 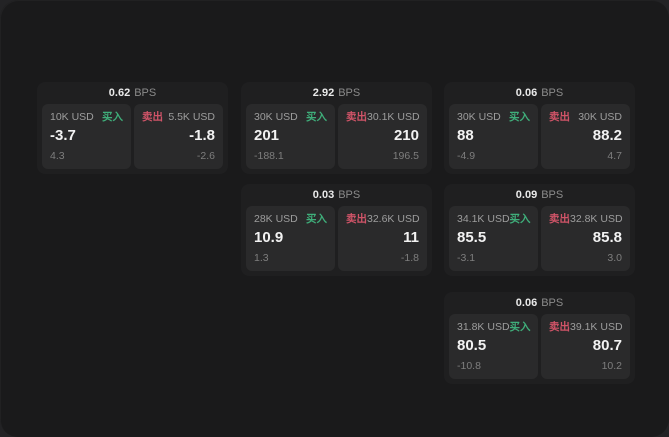 I want to click on sell-price: 88.2, so click(x=607, y=135).